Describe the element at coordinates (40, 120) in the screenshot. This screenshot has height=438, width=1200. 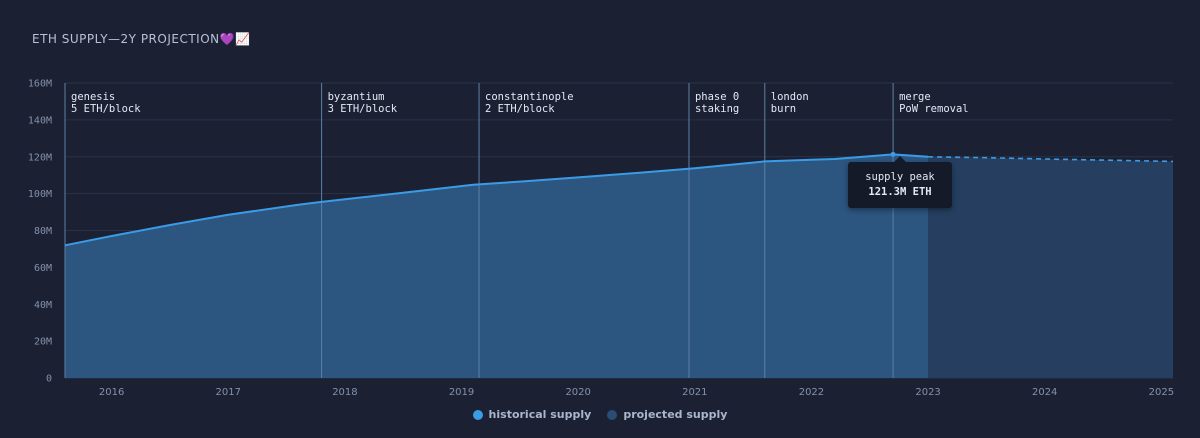
I see `y-tick-label-7: 140M` at that location.